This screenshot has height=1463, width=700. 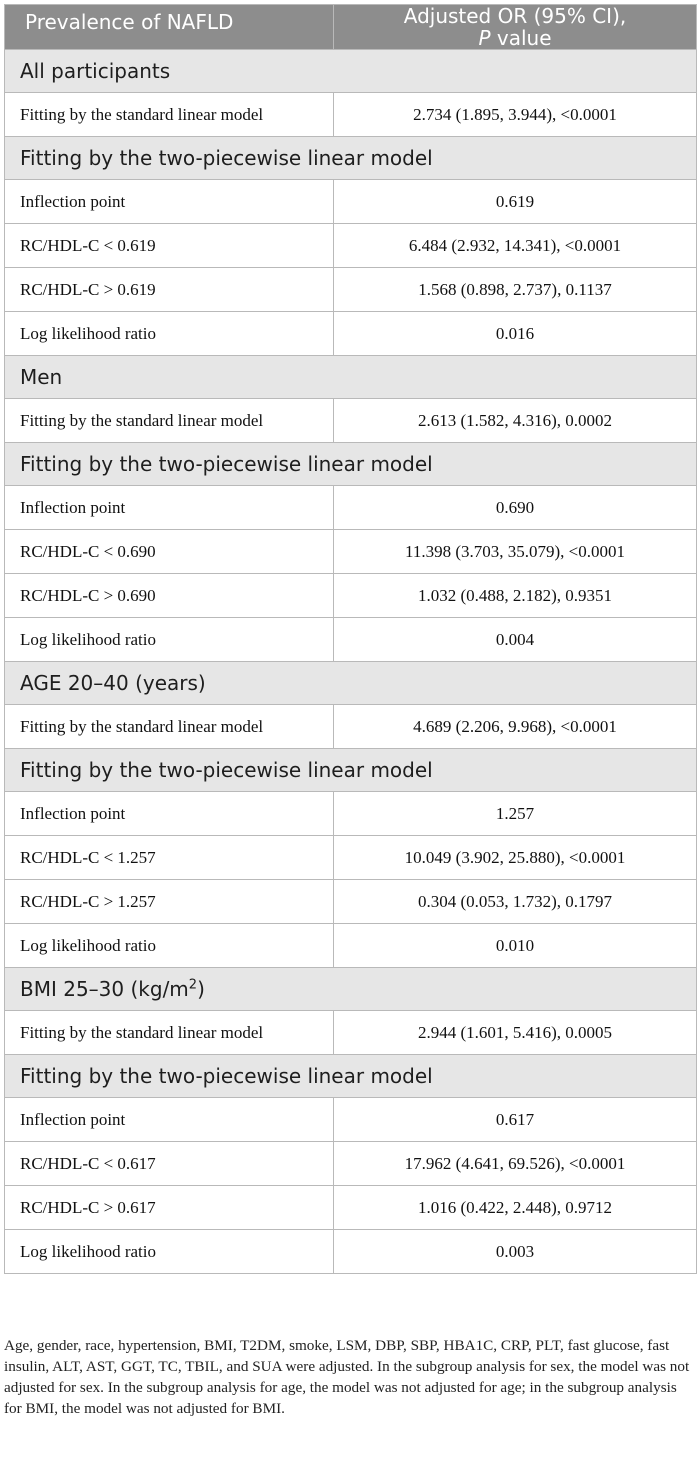 I want to click on row-value: 0.690, so click(x=515, y=507).